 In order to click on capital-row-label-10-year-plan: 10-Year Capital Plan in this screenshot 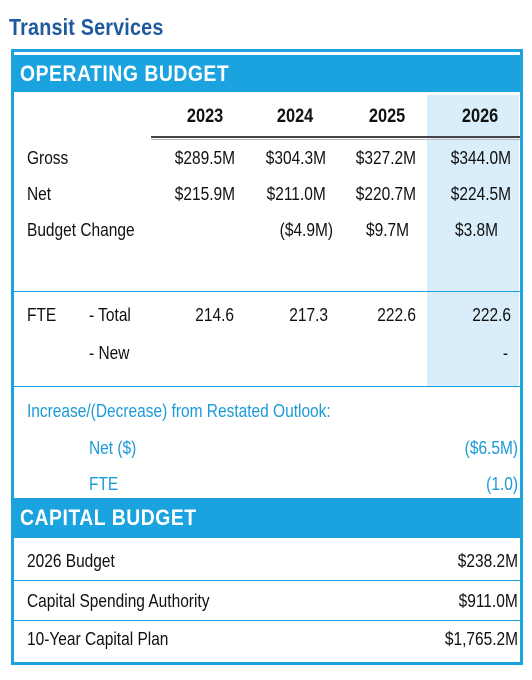, I will do `click(98, 639)`.